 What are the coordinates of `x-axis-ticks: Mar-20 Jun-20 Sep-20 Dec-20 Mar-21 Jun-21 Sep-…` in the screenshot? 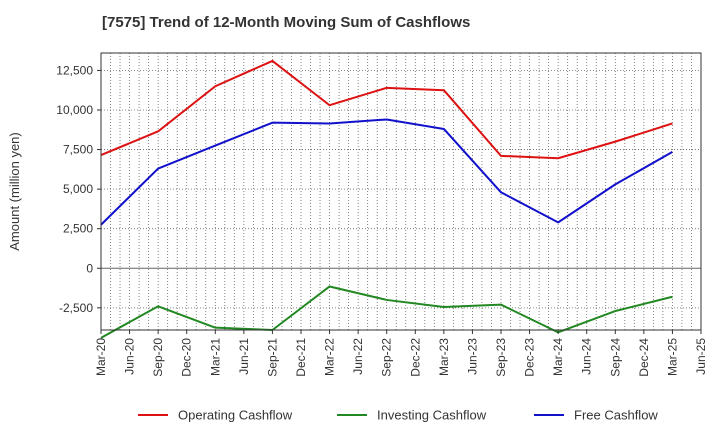 It's located at (401, 353).